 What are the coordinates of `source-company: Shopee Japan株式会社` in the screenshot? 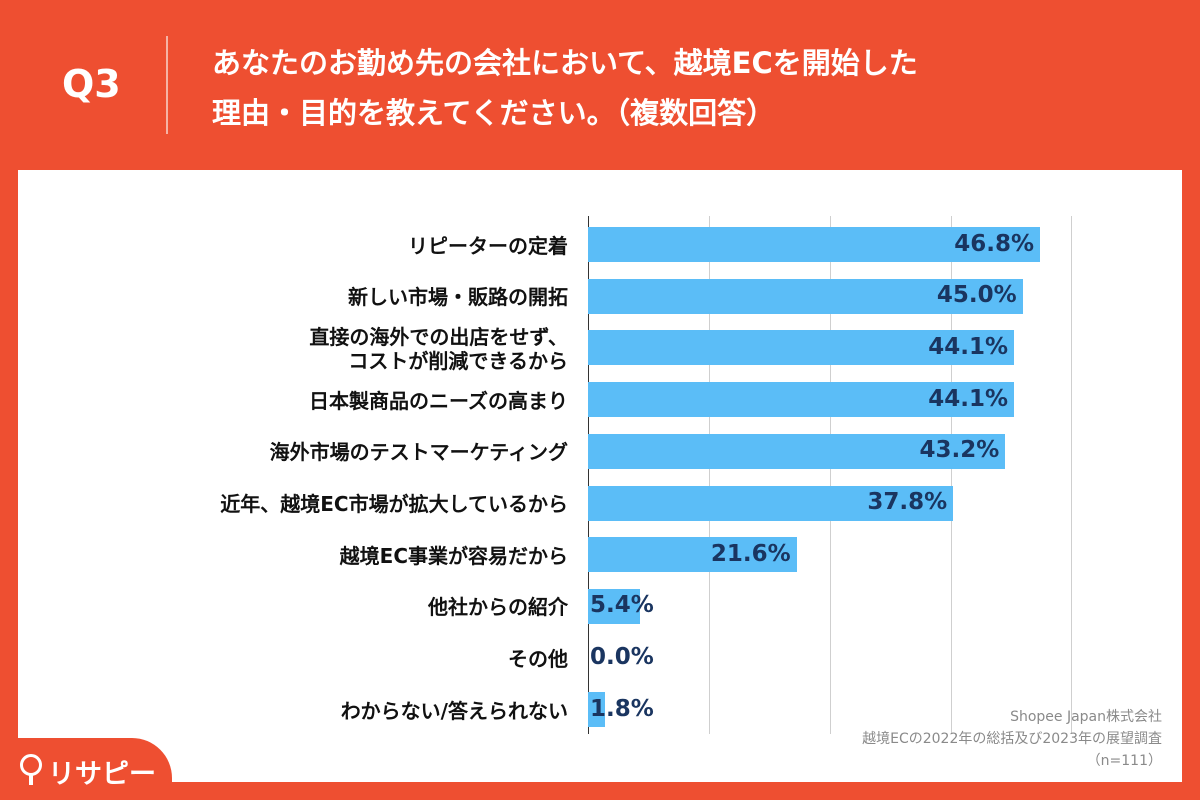 It's located at (1086, 717).